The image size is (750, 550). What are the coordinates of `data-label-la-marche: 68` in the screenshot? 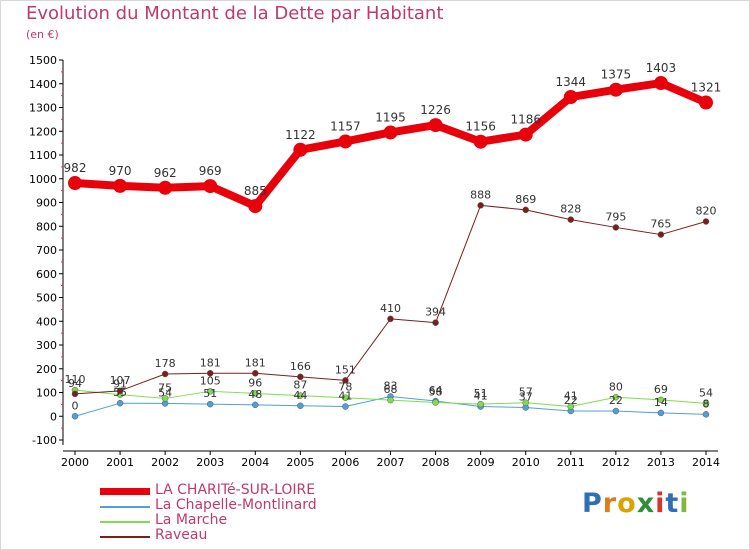 It's located at (391, 389).